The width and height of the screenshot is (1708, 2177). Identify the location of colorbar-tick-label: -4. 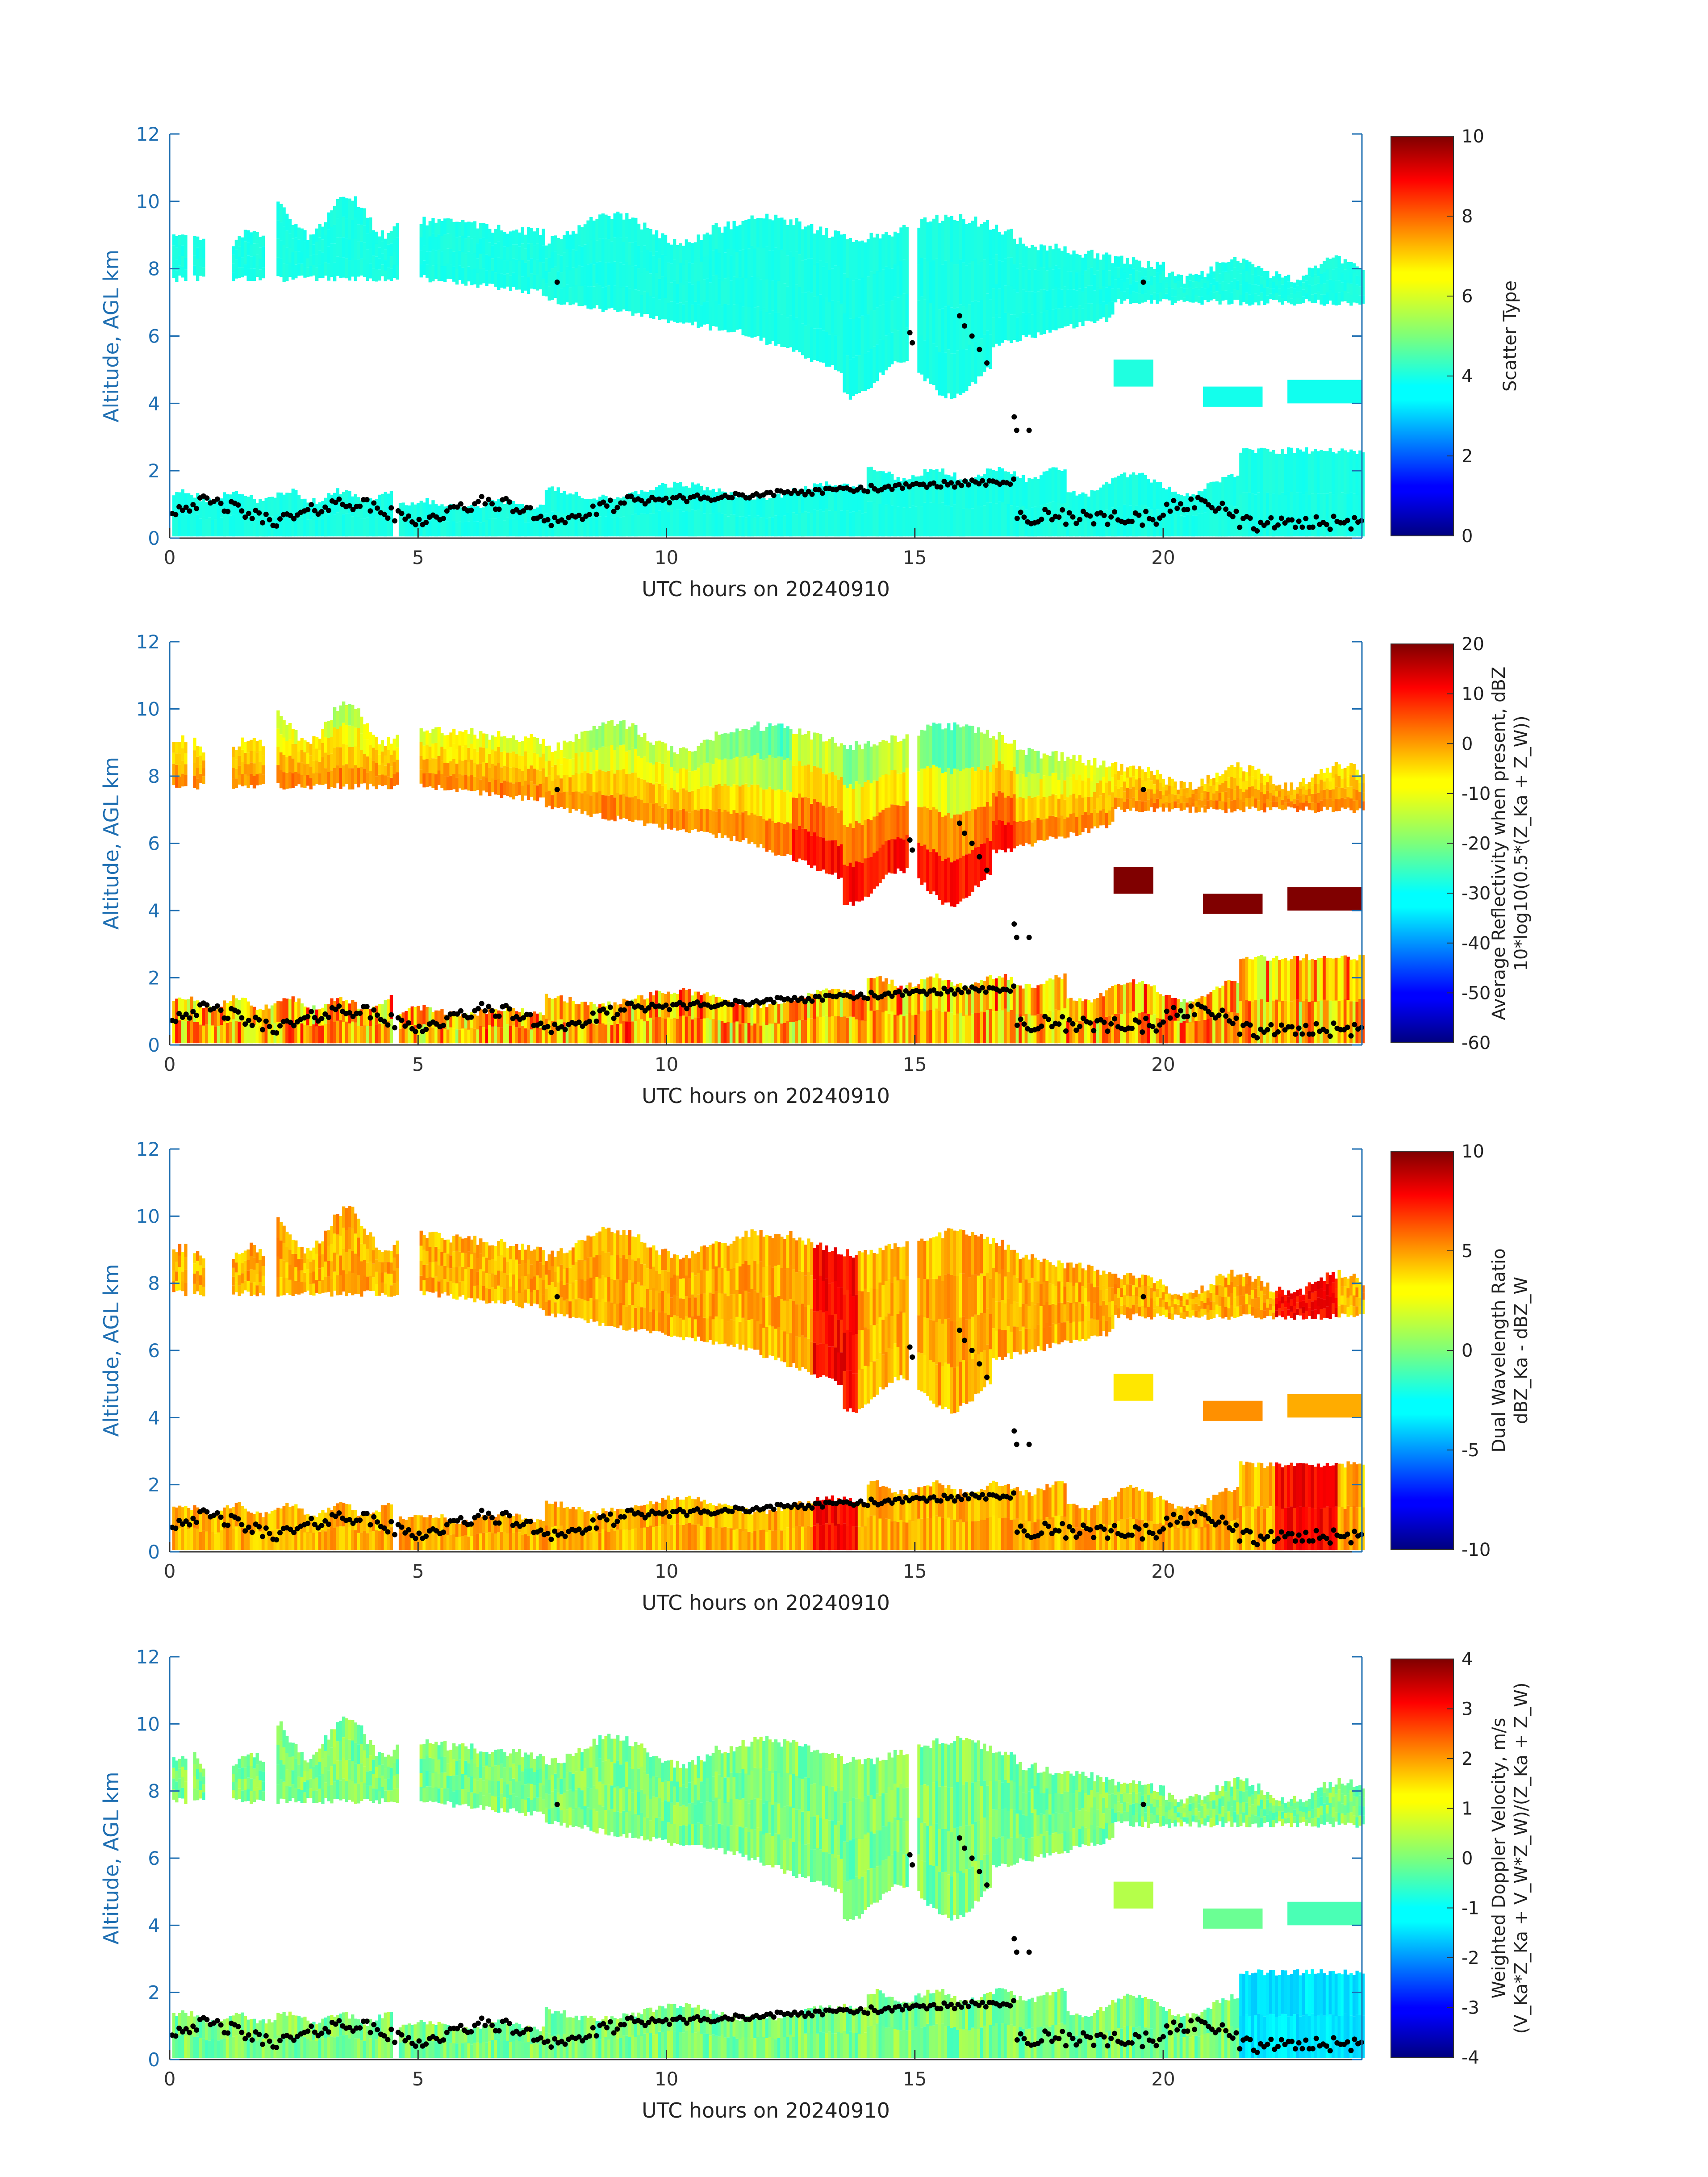
(1470, 2057).